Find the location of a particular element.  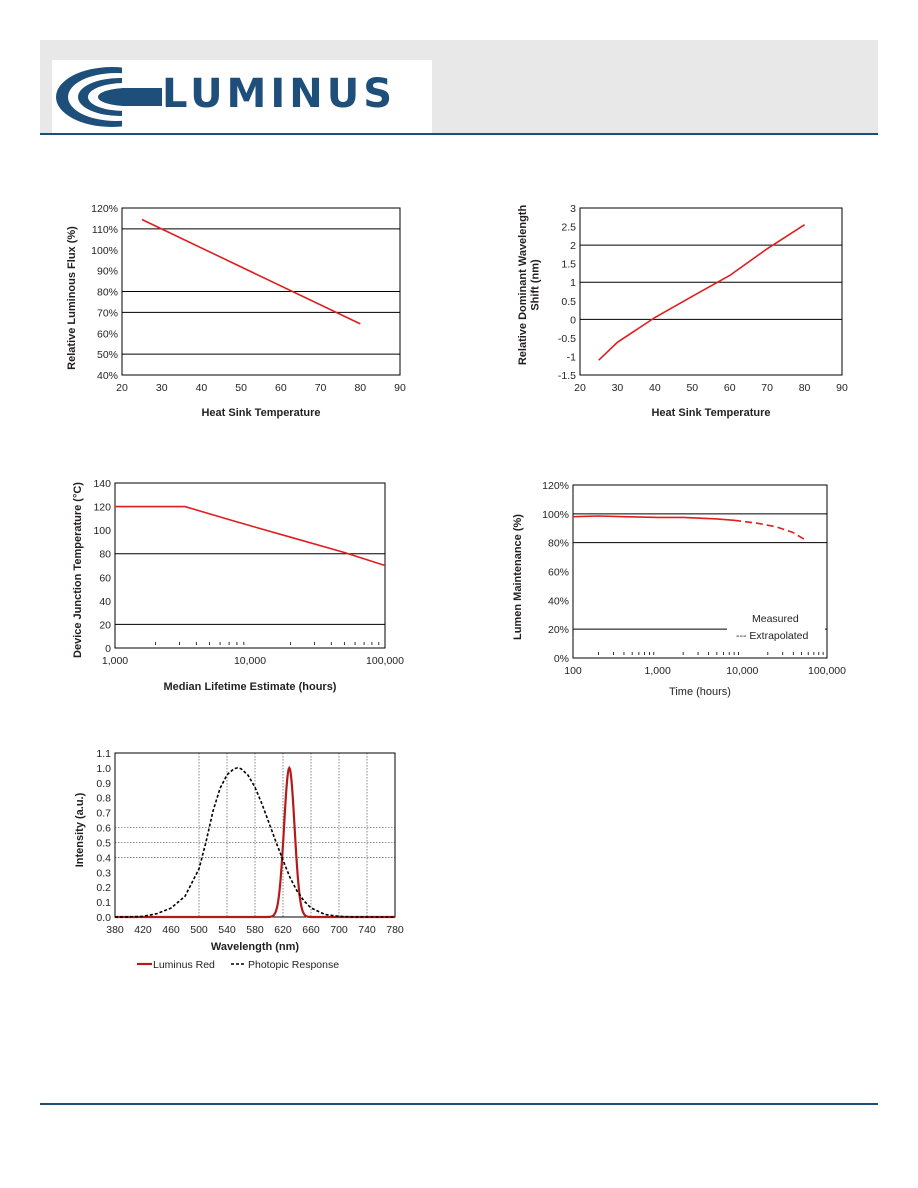

y-tick-label: 40 is located at coordinates (105, 602).